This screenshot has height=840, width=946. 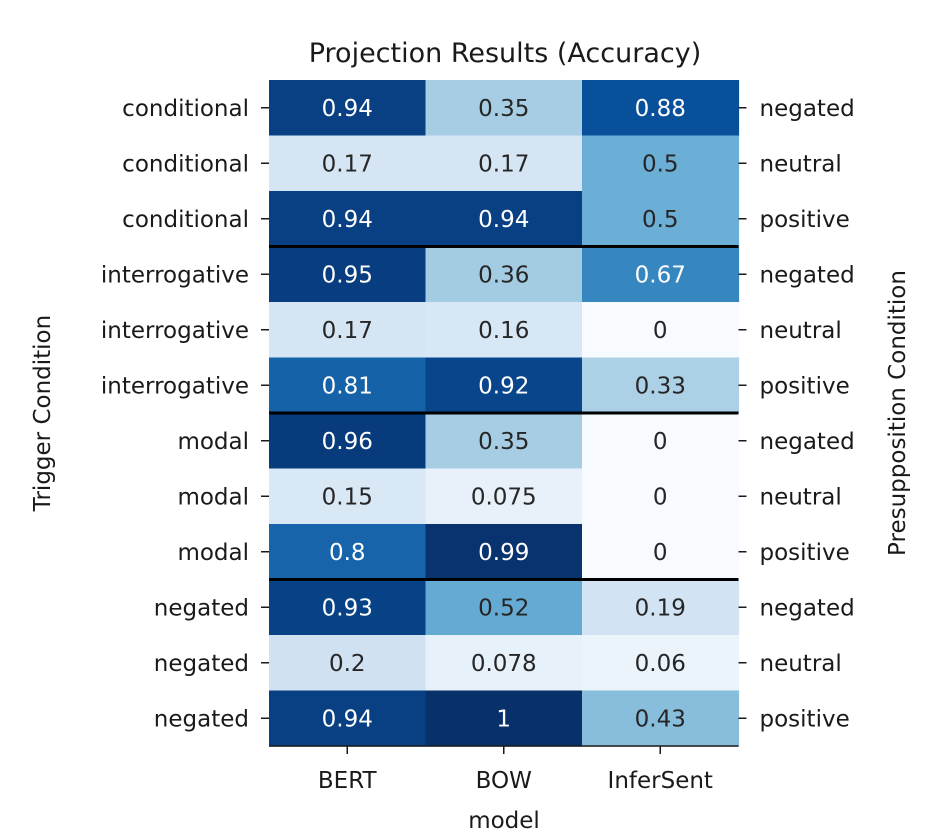 What do you see at coordinates (807, 608) in the screenshot?
I see `y-tick-label-right-9: negated` at bounding box center [807, 608].